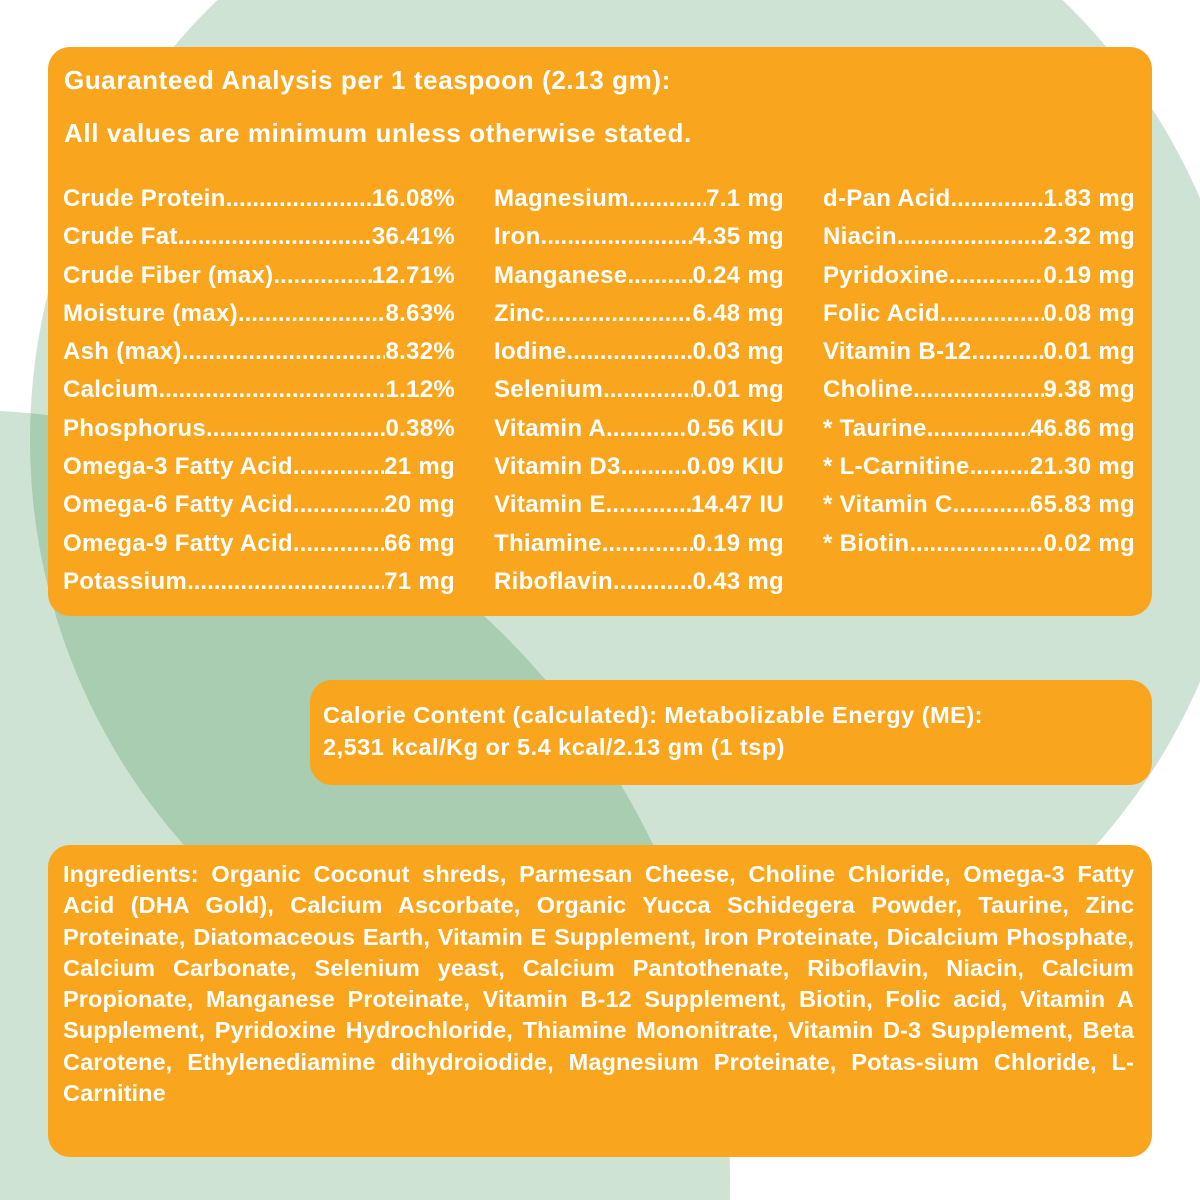 This screenshot has height=1200, width=1200. Describe the element at coordinates (738, 390) in the screenshot. I see `nutrient-value: 0.01 mg` at that location.